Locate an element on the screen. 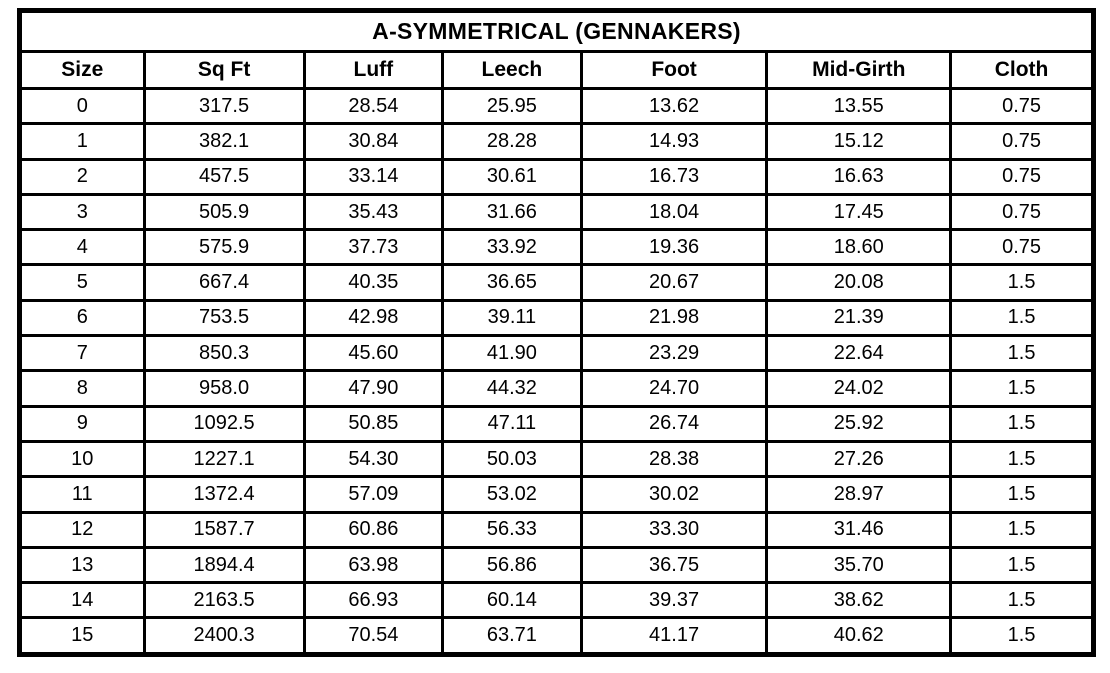  cell-luff-row-11: 57.09 is located at coordinates (373, 494).